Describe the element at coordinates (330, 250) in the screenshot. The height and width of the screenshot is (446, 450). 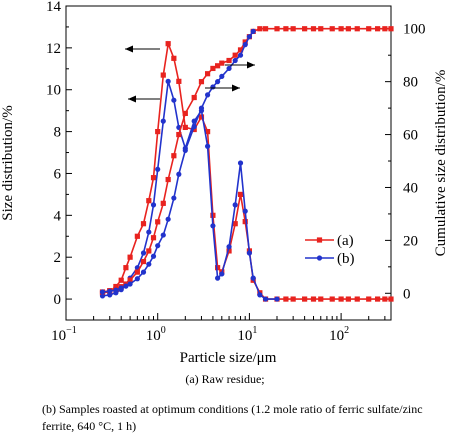
I see `legend: (a) (b)` at that location.